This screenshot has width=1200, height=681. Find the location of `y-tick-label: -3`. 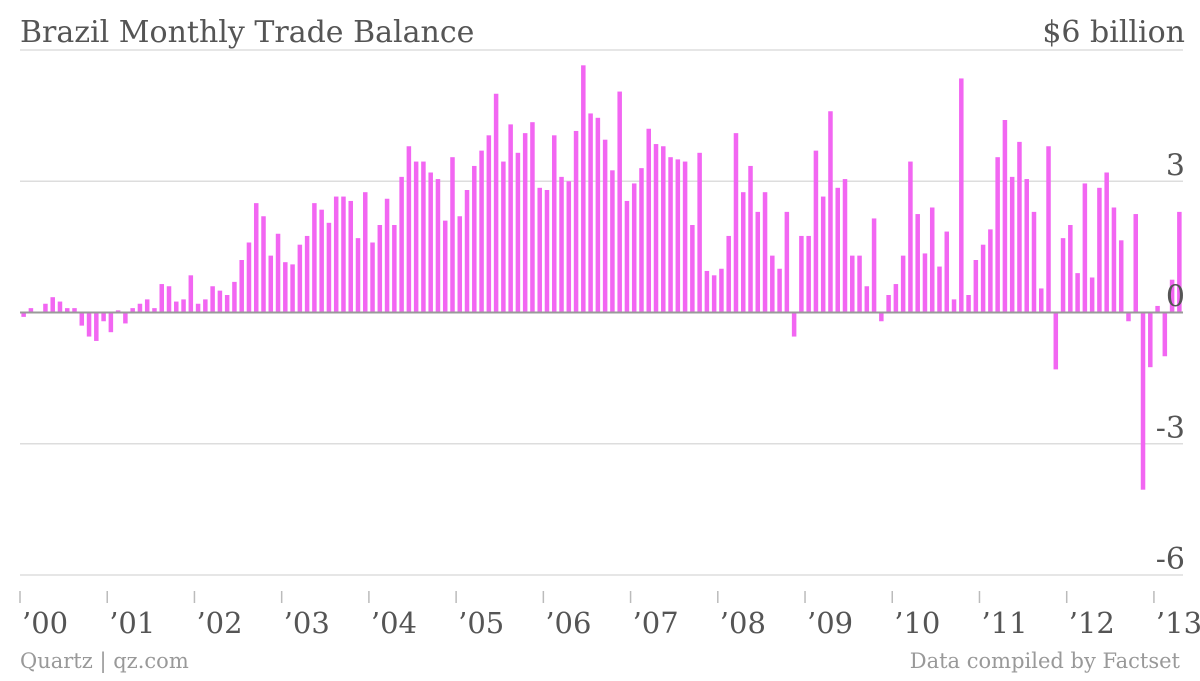

y-tick-label: -3 is located at coordinates (1170, 428).